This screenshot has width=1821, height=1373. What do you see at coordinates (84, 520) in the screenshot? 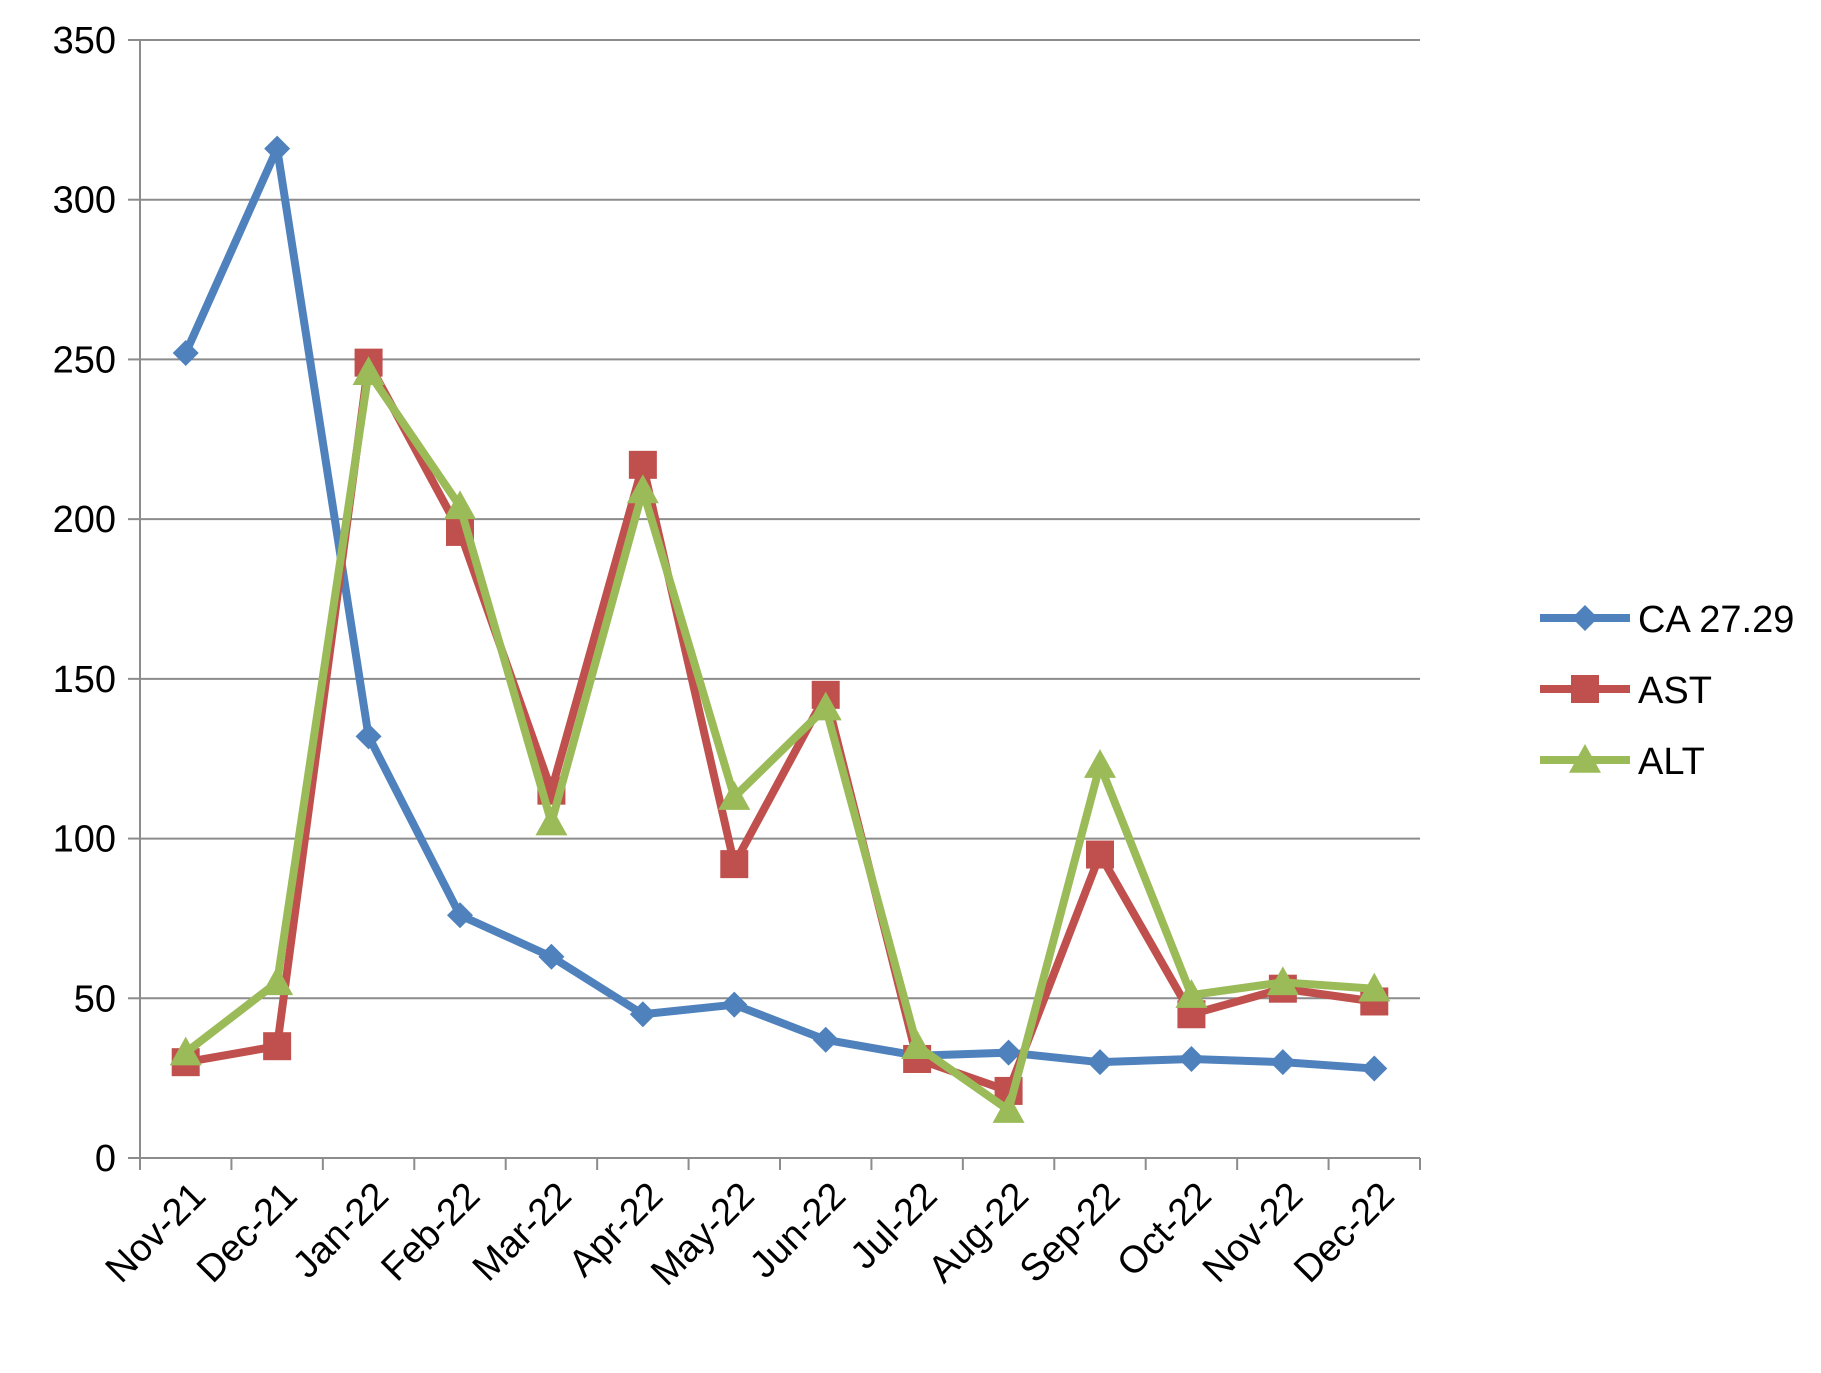
I see `y-tick-label: 200` at bounding box center [84, 520].